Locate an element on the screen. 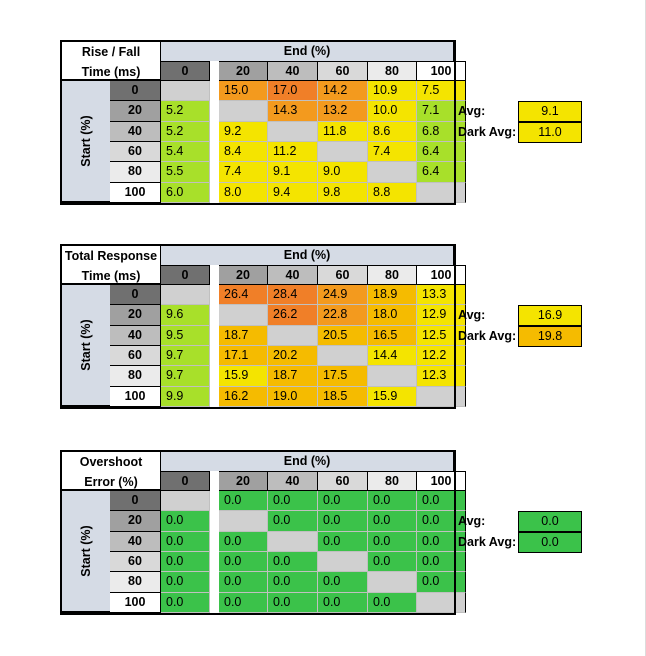  value-cell: 10.0 is located at coordinates (392, 111).